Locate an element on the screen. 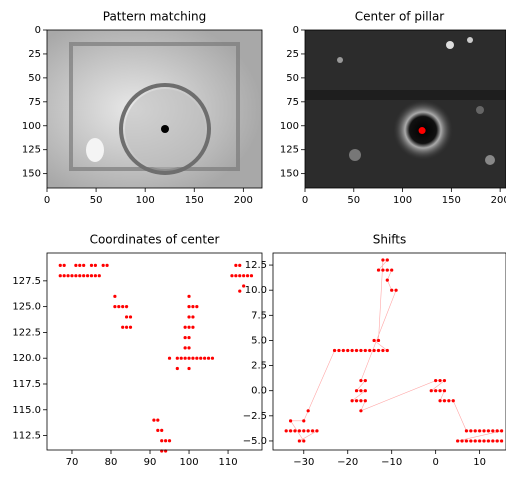 The width and height of the screenshot is (506, 478). y-tick-label: 117.5 is located at coordinates (26, 384).